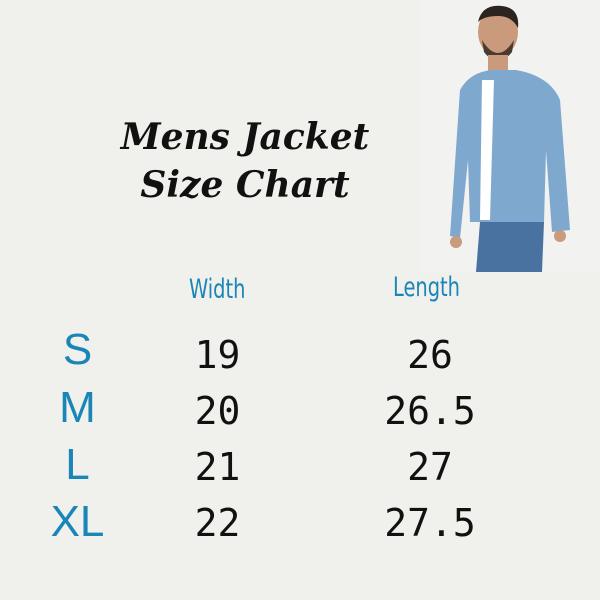  I want to click on size-label: XL, so click(77, 521).